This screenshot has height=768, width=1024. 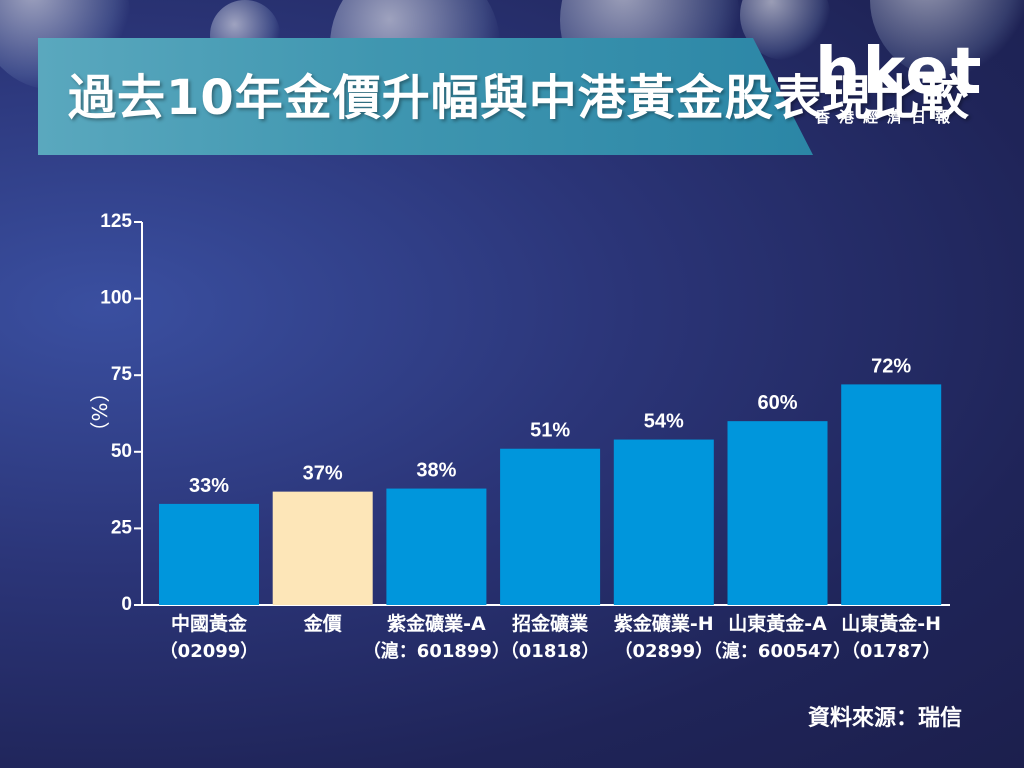 What do you see at coordinates (116, 221) in the screenshot?
I see `y-tick-label: 125` at bounding box center [116, 221].